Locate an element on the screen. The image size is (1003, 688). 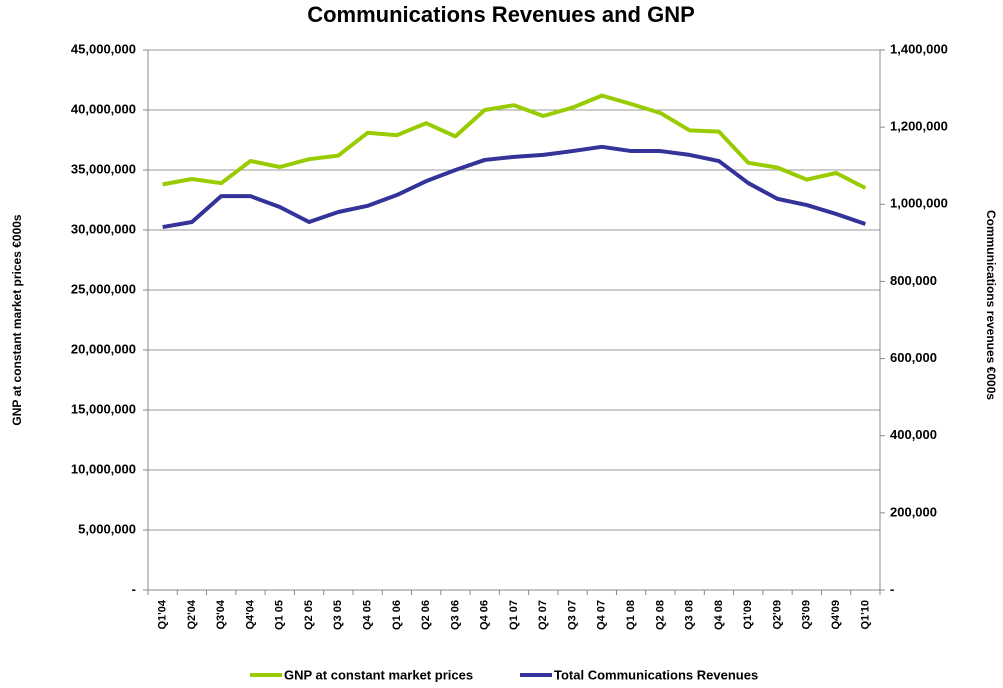
y2-tick-label: 200,000 is located at coordinates (913, 511).